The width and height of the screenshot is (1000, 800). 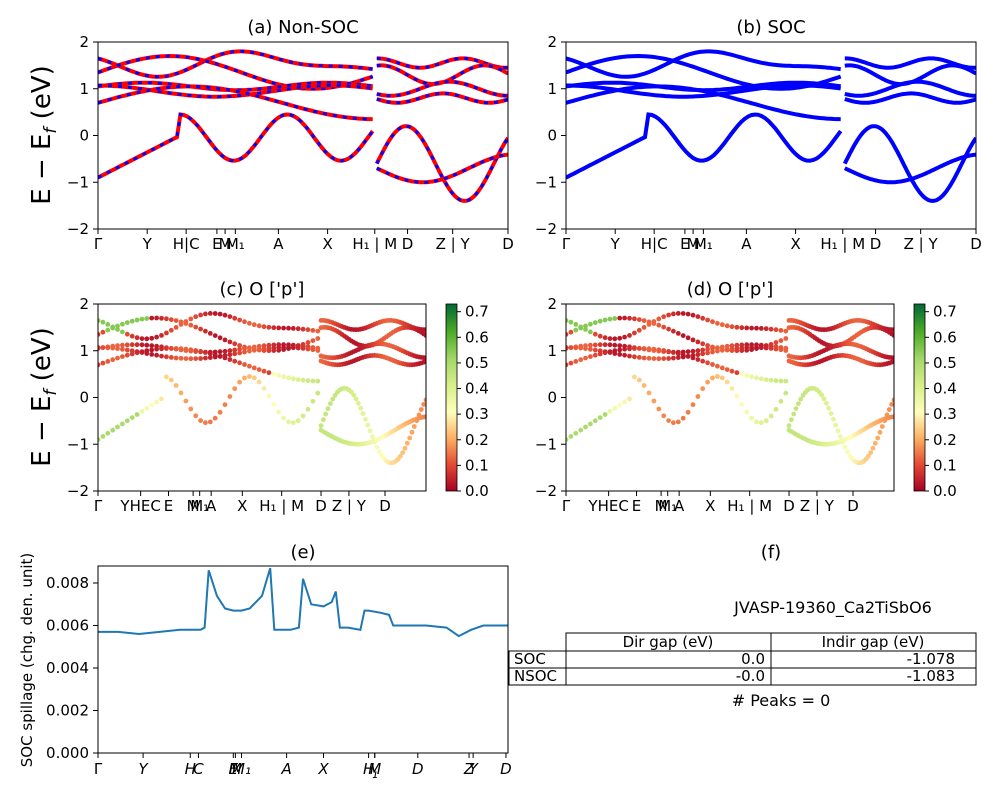 I want to click on panel-d-frame, so click(x=730, y=397).